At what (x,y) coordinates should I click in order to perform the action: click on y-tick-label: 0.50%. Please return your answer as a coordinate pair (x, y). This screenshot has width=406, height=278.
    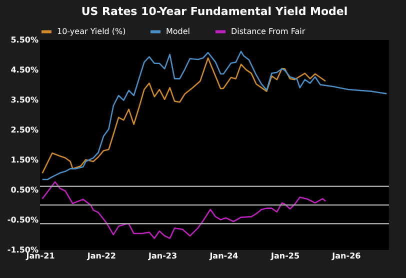
    Looking at the image, I should click on (24, 190).